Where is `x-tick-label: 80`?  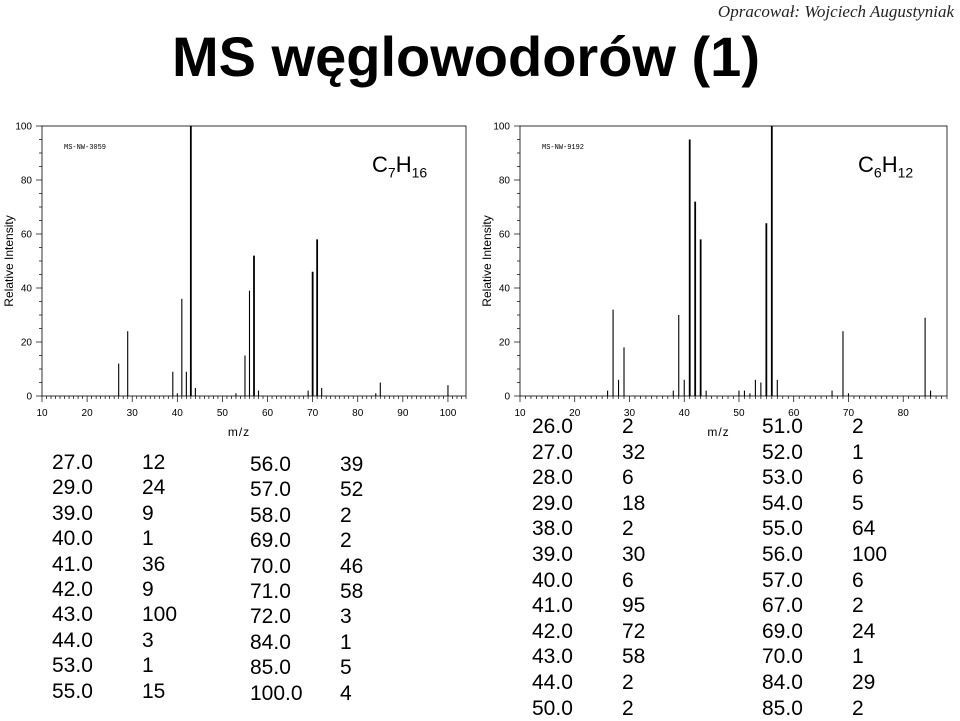
x-tick-label: 80 is located at coordinates (358, 413).